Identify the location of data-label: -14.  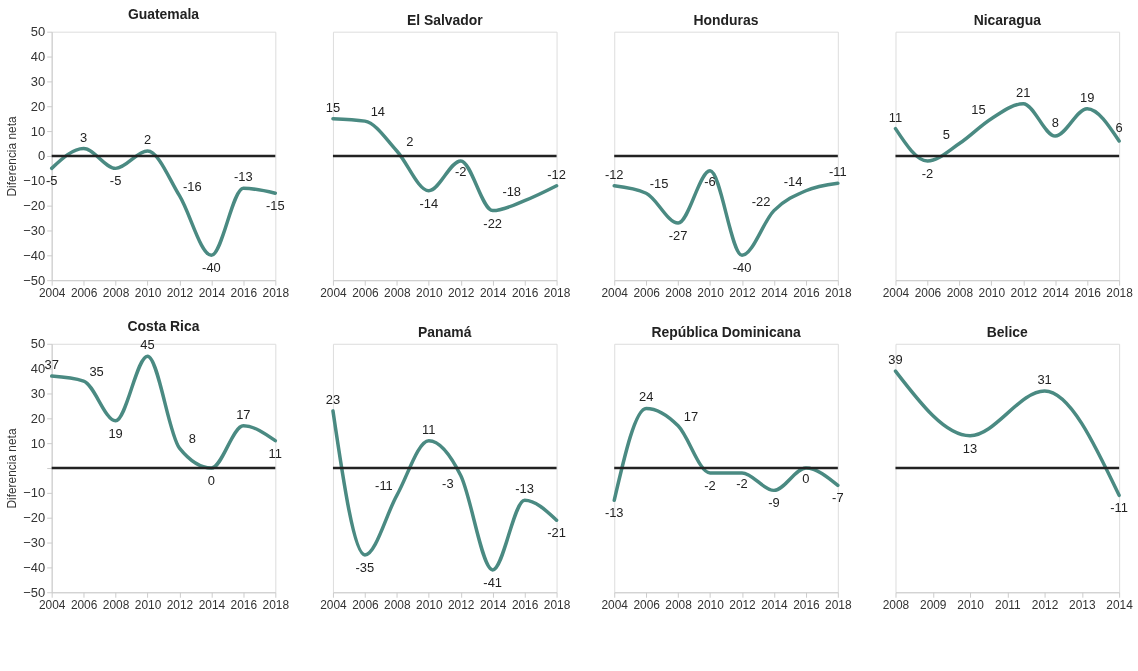
(793, 181).